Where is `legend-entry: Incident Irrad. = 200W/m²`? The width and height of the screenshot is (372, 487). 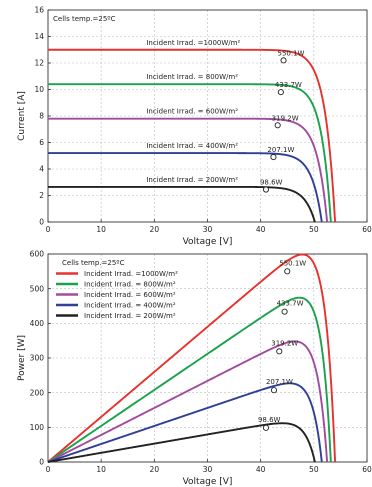 legend-entry: Incident Irrad. = 200W/m² is located at coordinates (130, 316).